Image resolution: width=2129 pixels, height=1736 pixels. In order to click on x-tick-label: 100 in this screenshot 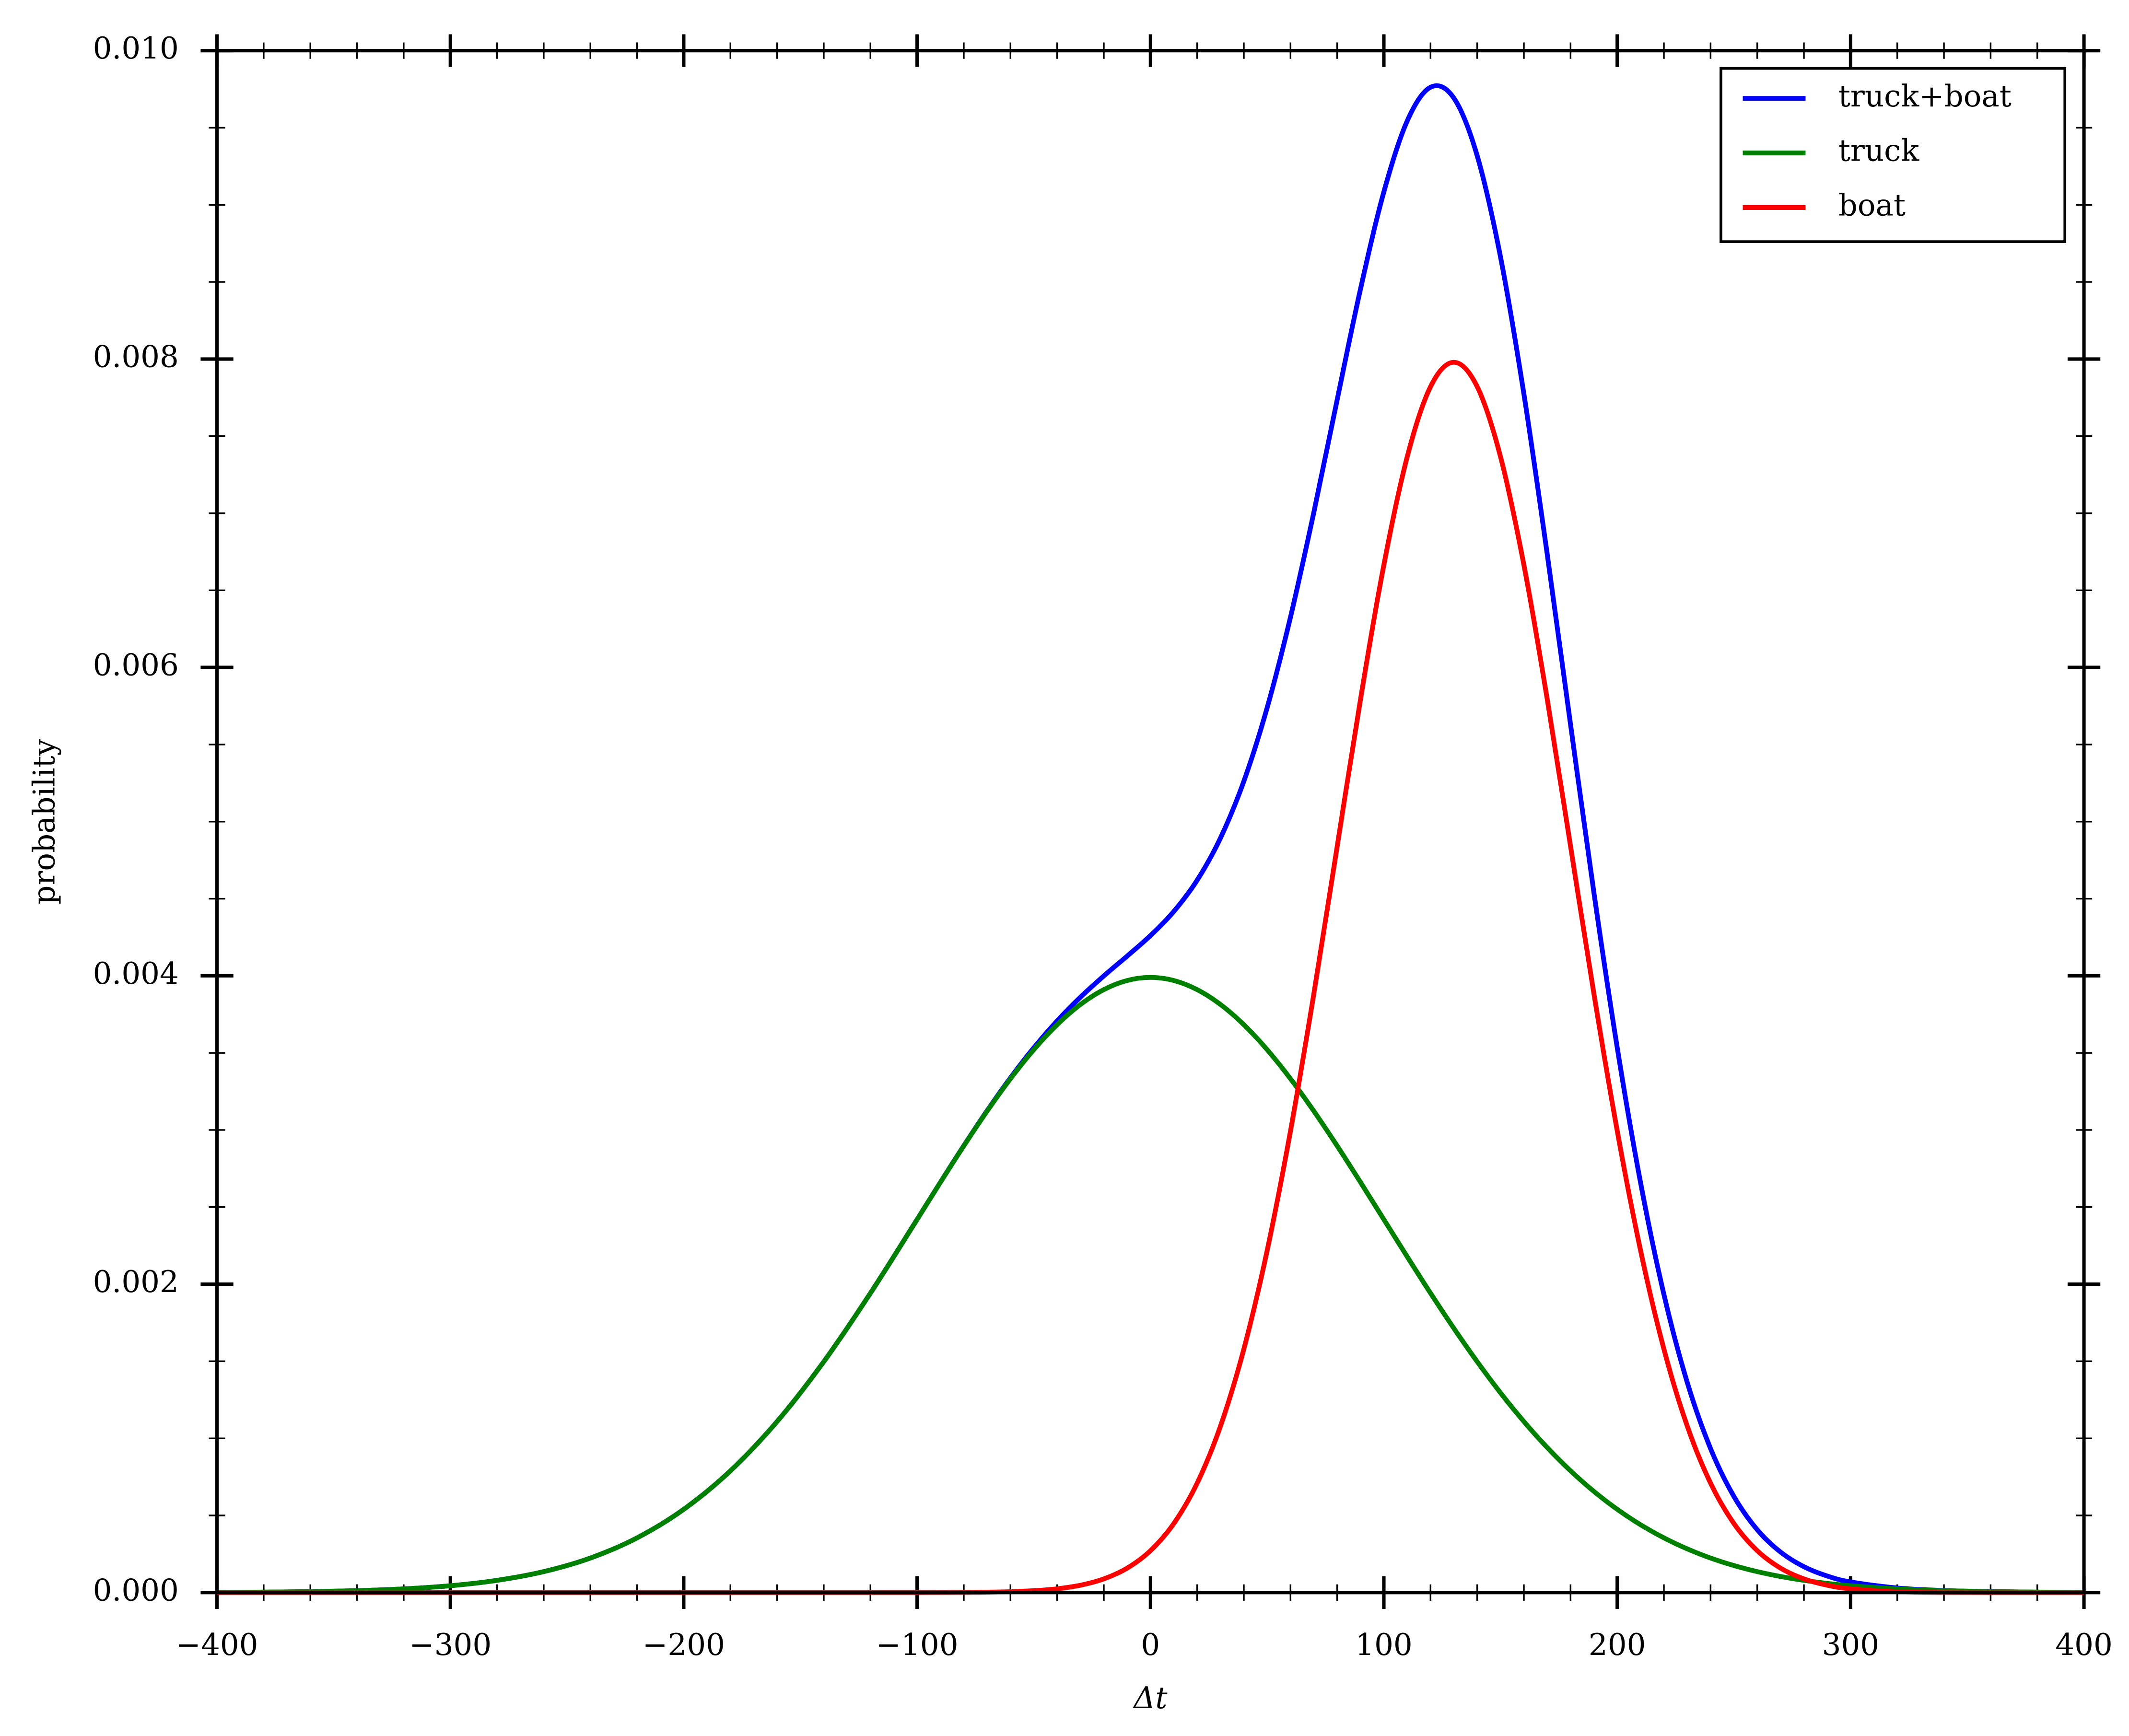, I will do `click(1384, 1644)`.